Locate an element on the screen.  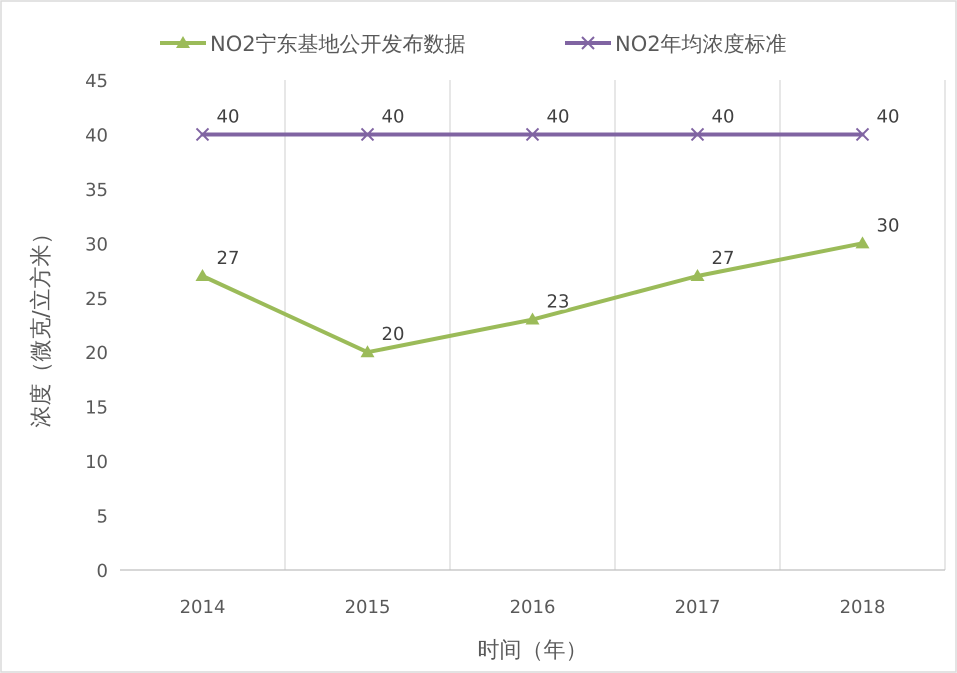
x-tick-label: 2015 is located at coordinates (367, 607).